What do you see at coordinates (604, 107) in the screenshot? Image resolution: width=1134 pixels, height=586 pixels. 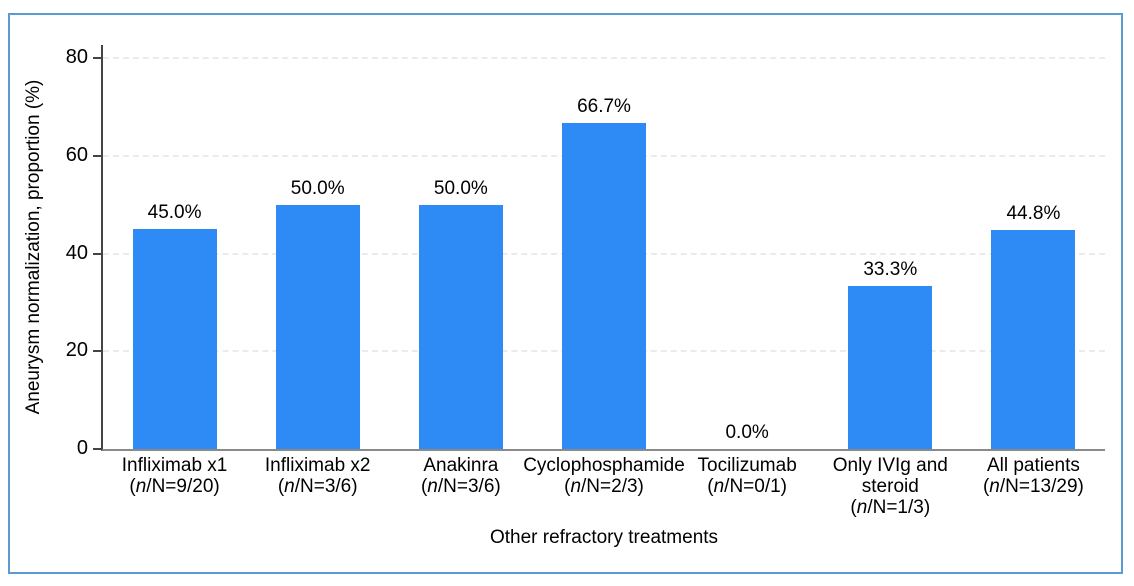 I see `bar-value-label-4: 66.7%` at bounding box center [604, 107].